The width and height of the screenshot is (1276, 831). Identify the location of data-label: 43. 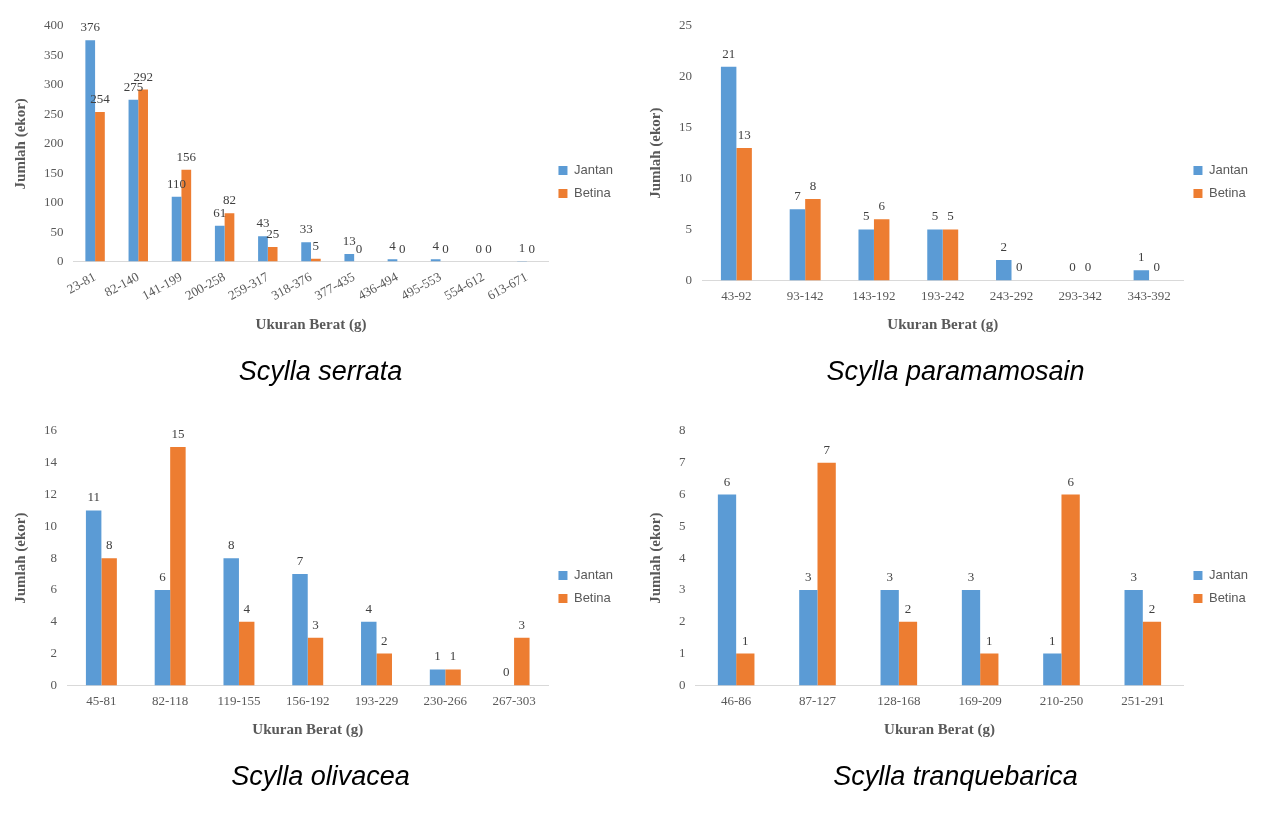
(263, 223).